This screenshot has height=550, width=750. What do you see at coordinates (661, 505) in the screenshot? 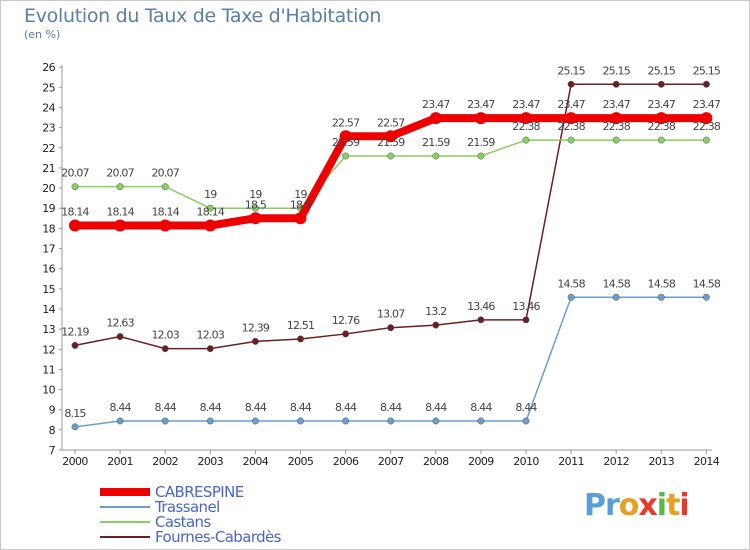
I see `logo-letter: i` at bounding box center [661, 505].